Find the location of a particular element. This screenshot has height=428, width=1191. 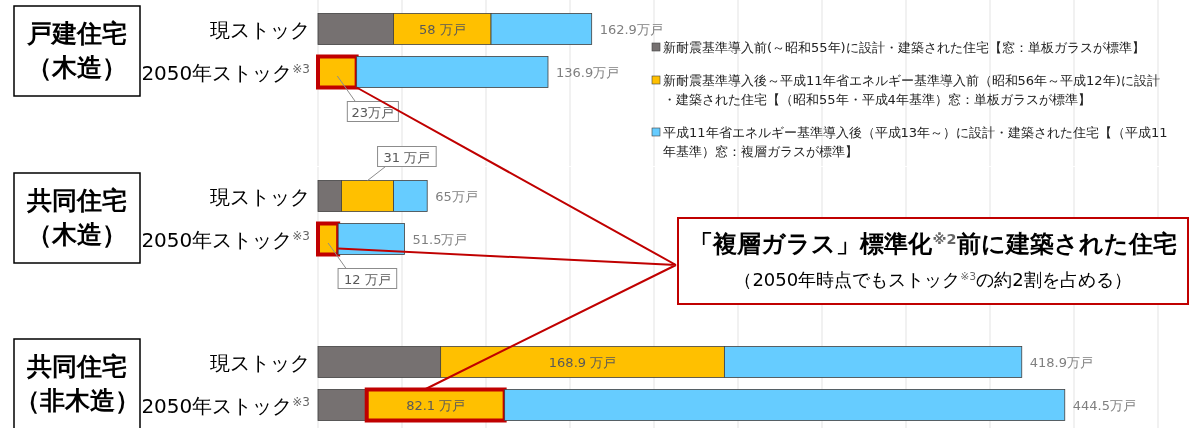

legend-label: 新耐震基準導入後～平成11年省エネルギー基準導入前（昭和56年～平成12年)に設計・建築された住宅【（昭和55年・平成4年基準）窓：単板ガラスが標準】 is located at coordinates (911, 90).